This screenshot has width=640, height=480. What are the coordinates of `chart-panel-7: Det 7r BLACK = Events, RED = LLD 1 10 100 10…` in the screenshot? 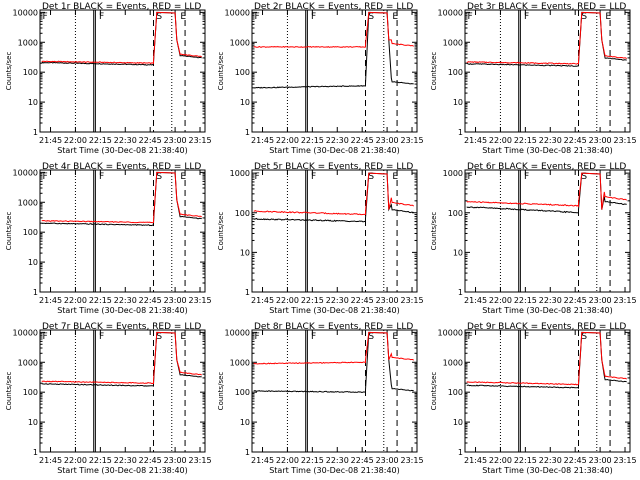 It's located at (108, 398).